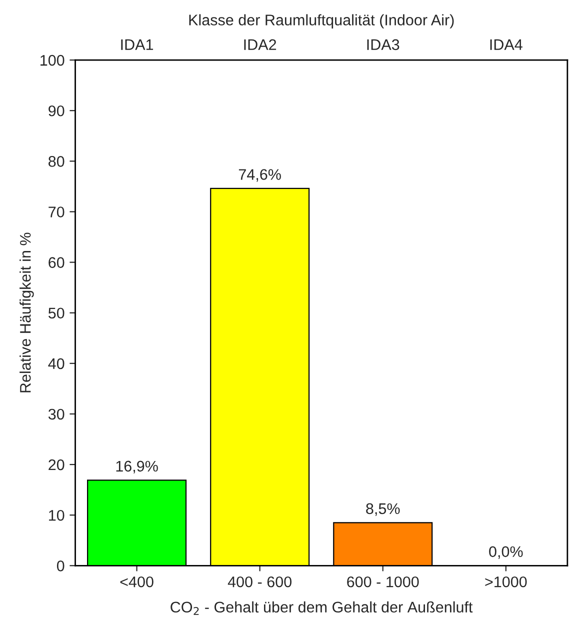  Describe the element at coordinates (137, 582) in the screenshot. I see `x-tick-label: <400` at that location.